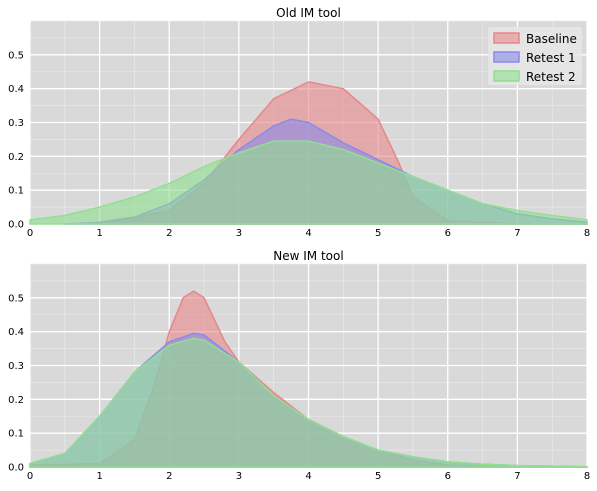  Describe the element at coordinates (551, 39) in the screenshot. I see `legend-label: Baseline` at that location.